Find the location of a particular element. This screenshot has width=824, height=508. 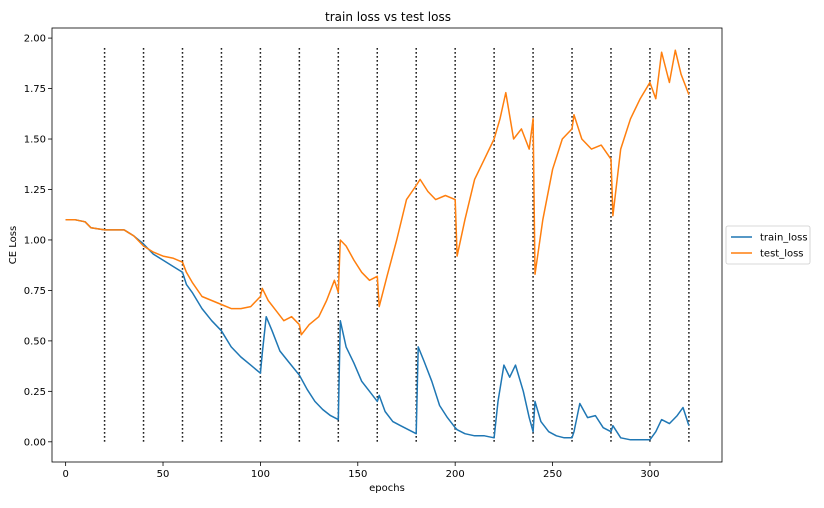

x-tick-label: 300 is located at coordinates (649, 474).